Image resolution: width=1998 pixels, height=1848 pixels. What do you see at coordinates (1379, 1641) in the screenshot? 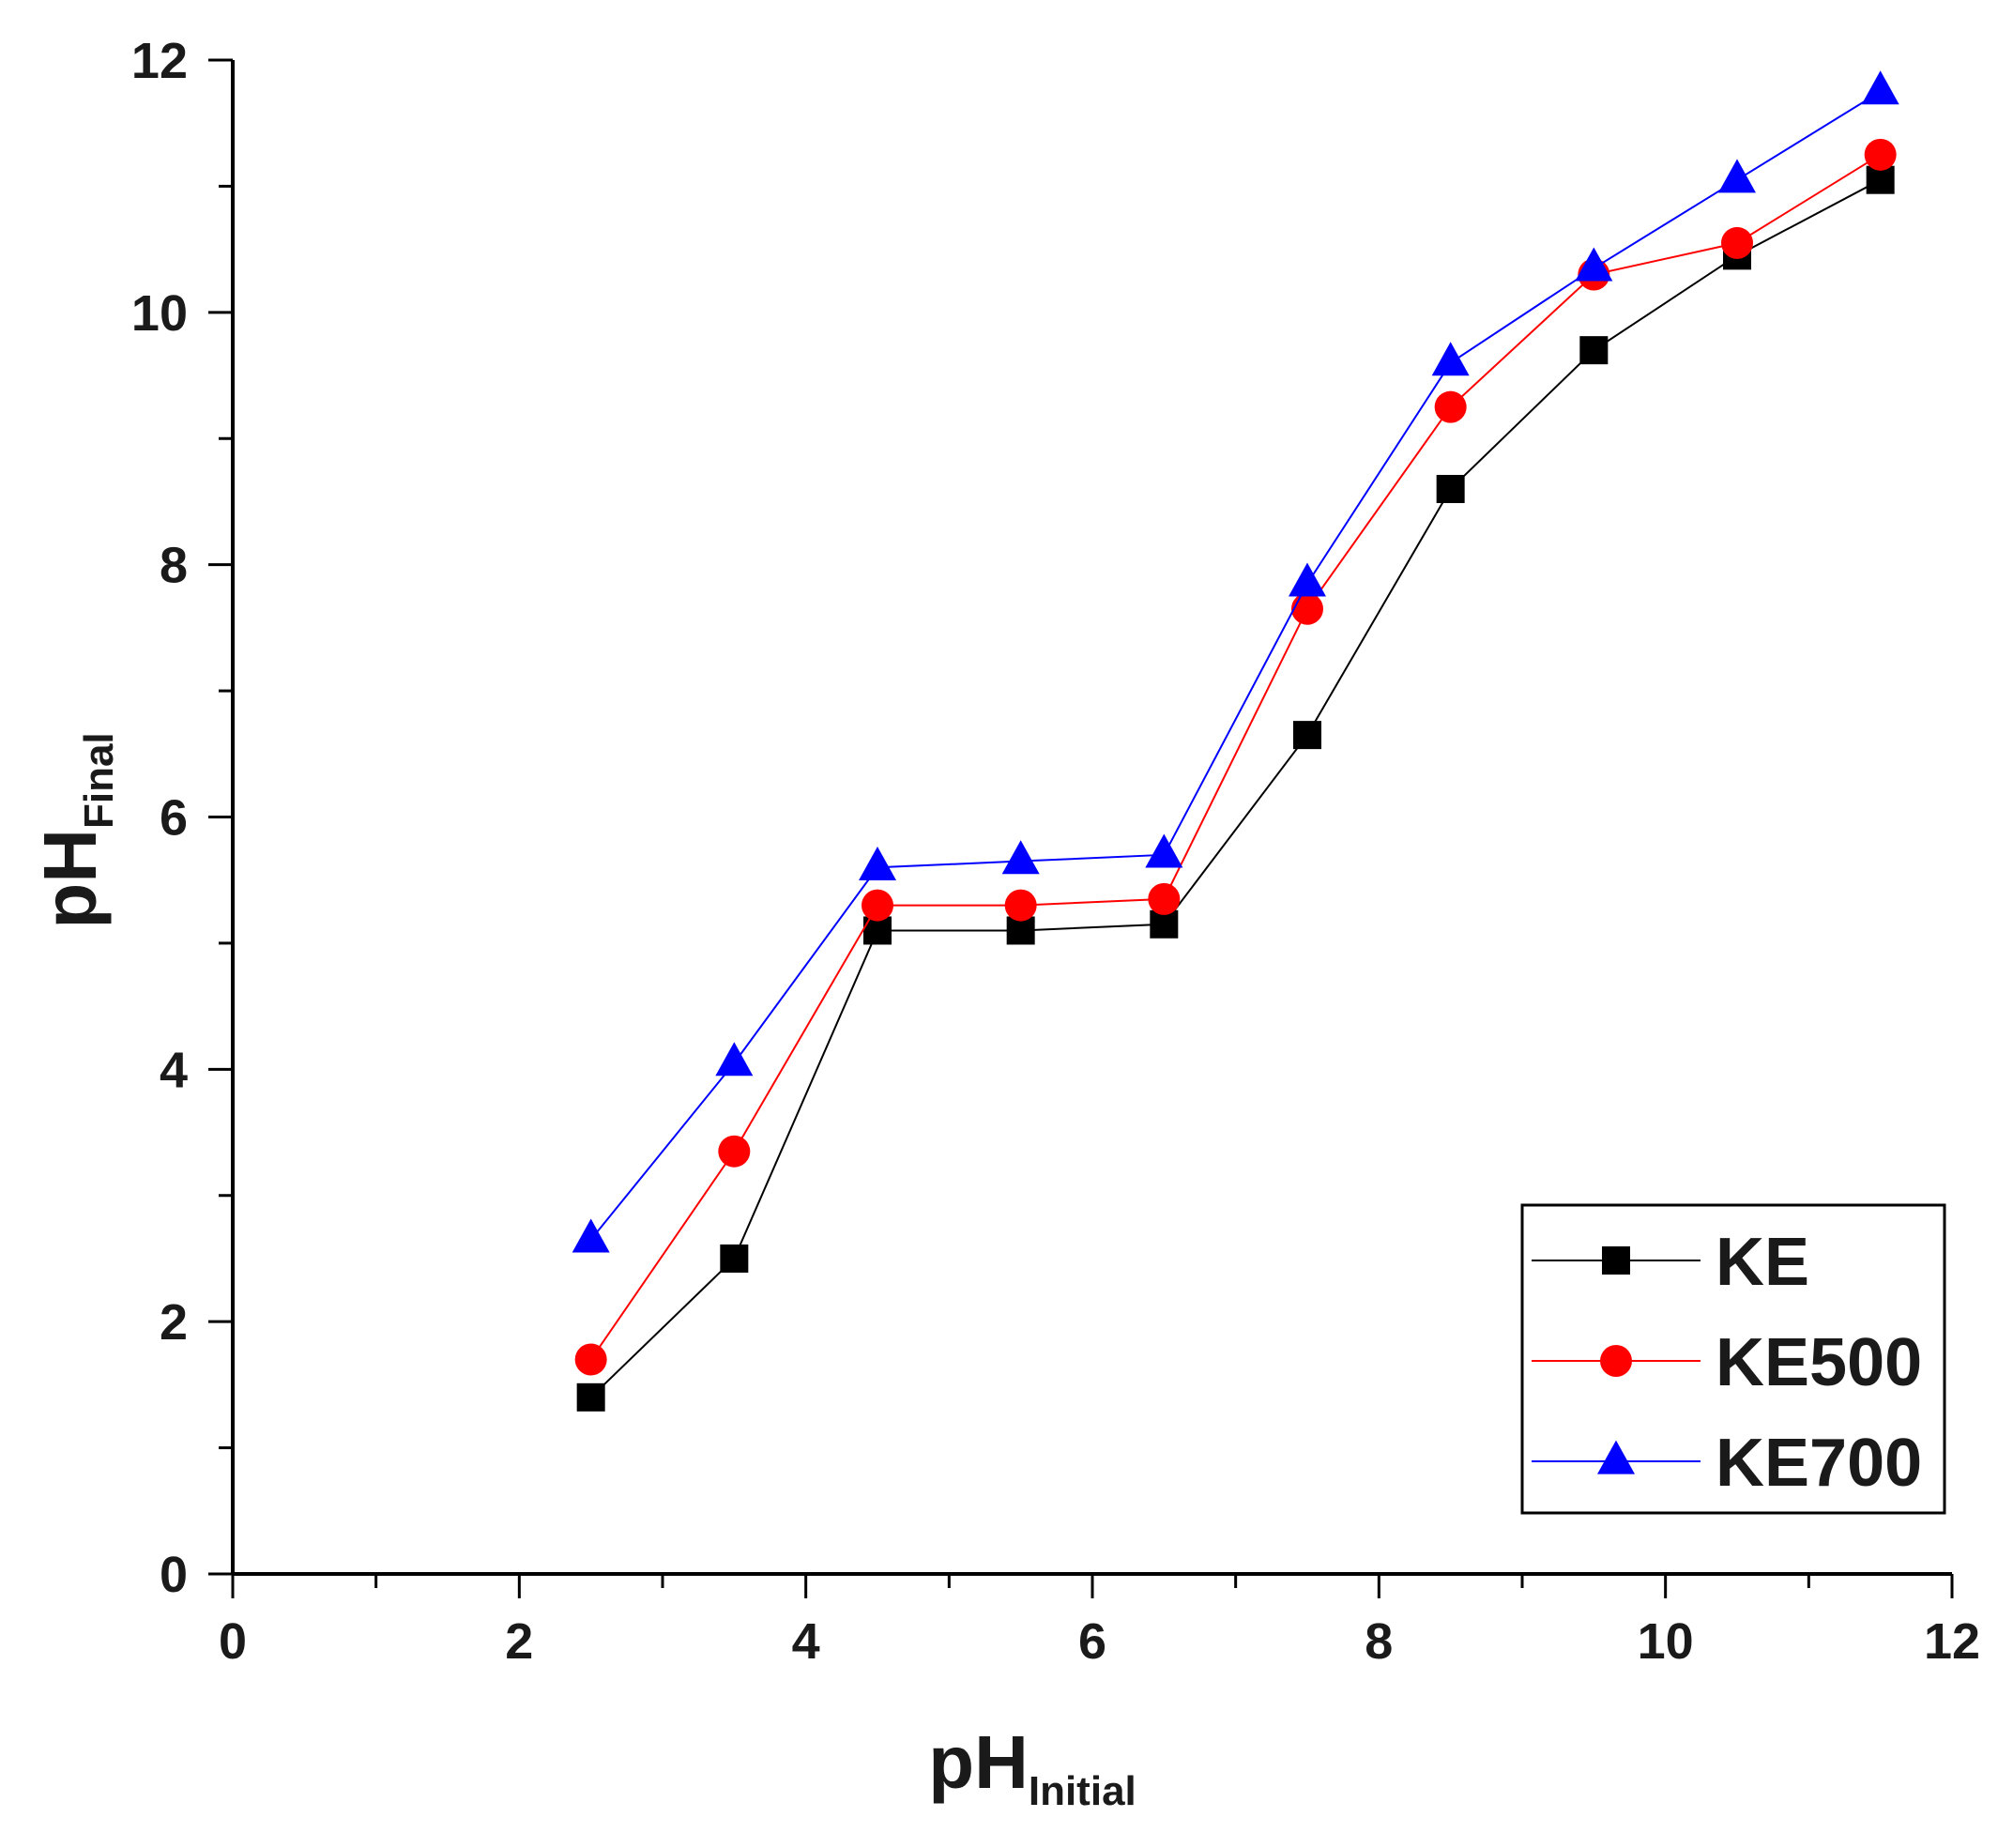
I see `x-tick-label: 8` at bounding box center [1379, 1641].